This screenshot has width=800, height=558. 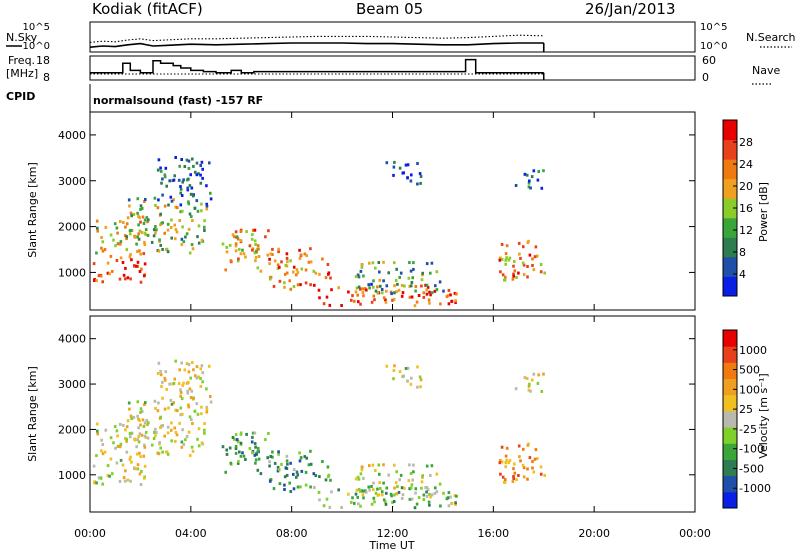 What do you see at coordinates (730, 484) in the screenshot?
I see `velocity-colorbar-swatch` at bounding box center [730, 484].